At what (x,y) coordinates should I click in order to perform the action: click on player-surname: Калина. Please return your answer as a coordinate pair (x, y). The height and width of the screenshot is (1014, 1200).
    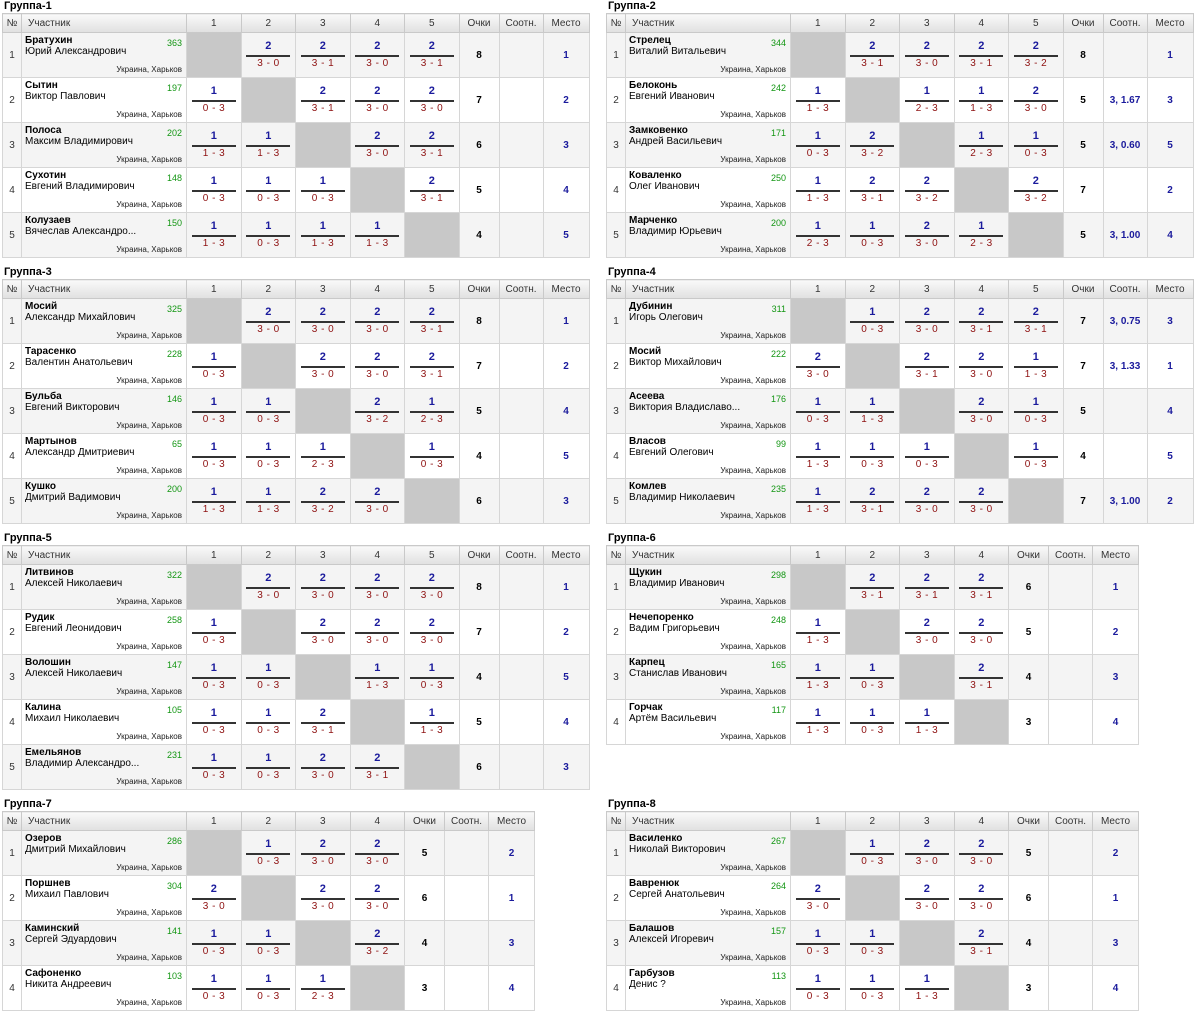
    Looking at the image, I should click on (43, 707).